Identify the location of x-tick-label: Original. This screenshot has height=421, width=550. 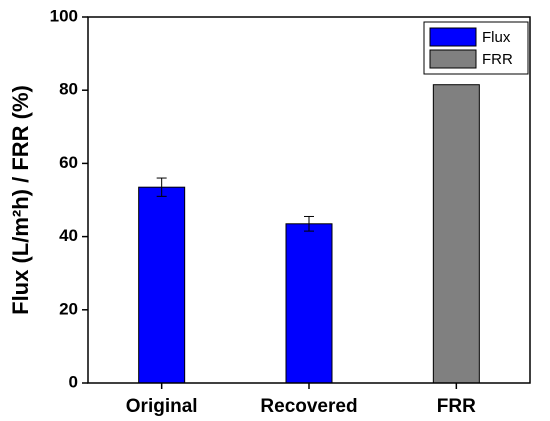
(162, 406).